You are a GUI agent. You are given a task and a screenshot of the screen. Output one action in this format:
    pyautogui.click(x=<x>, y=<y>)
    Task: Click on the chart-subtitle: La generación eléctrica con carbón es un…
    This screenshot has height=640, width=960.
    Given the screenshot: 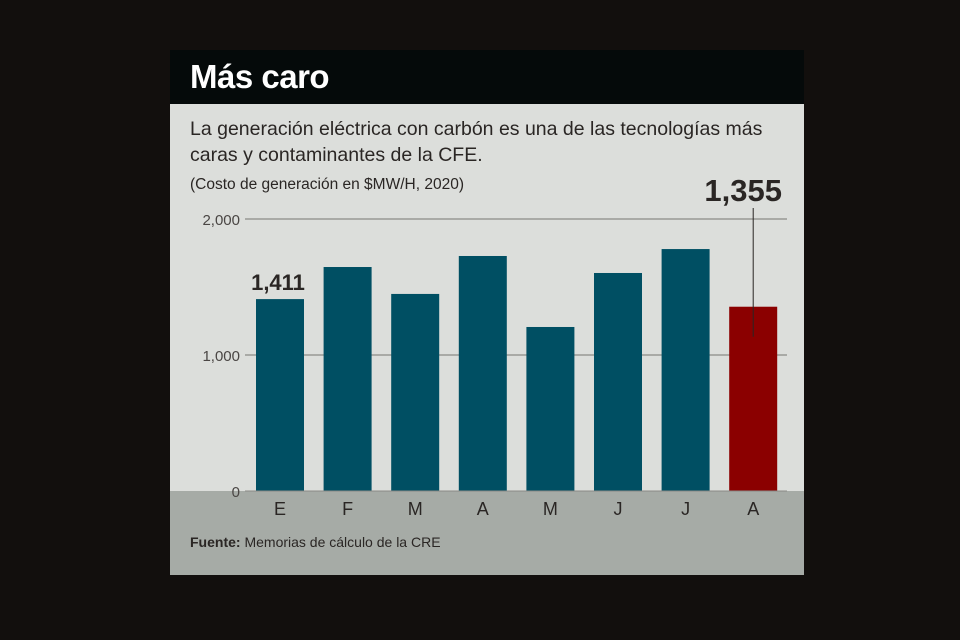 What is the action you would take?
    pyautogui.click(x=476, y=142)
    